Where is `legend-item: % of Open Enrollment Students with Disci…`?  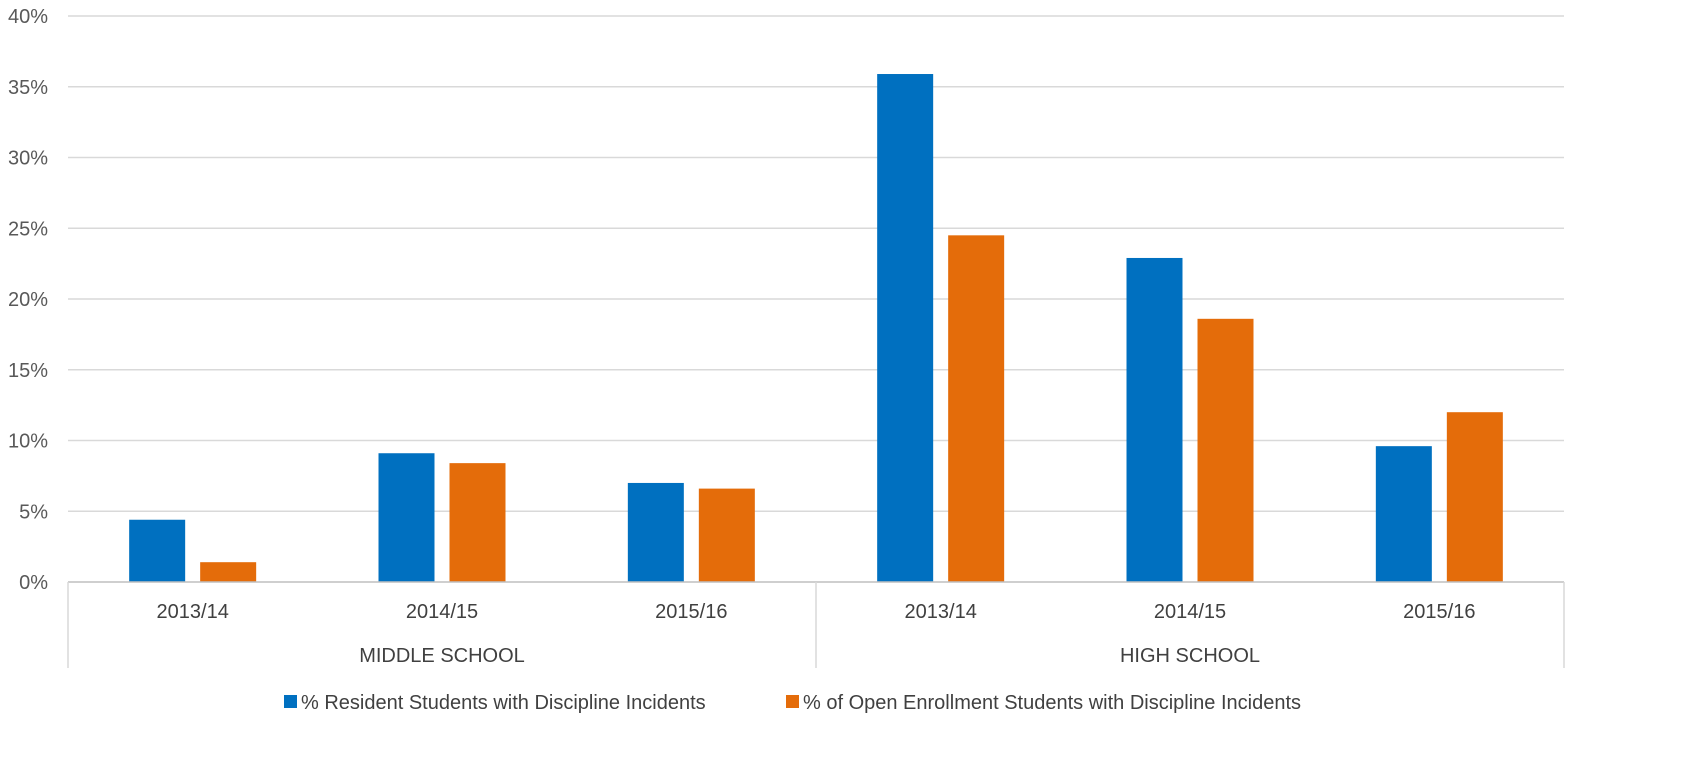
legend-item: % of Open Enrollment Students with Disci… is located at coordinates (1043, 703).